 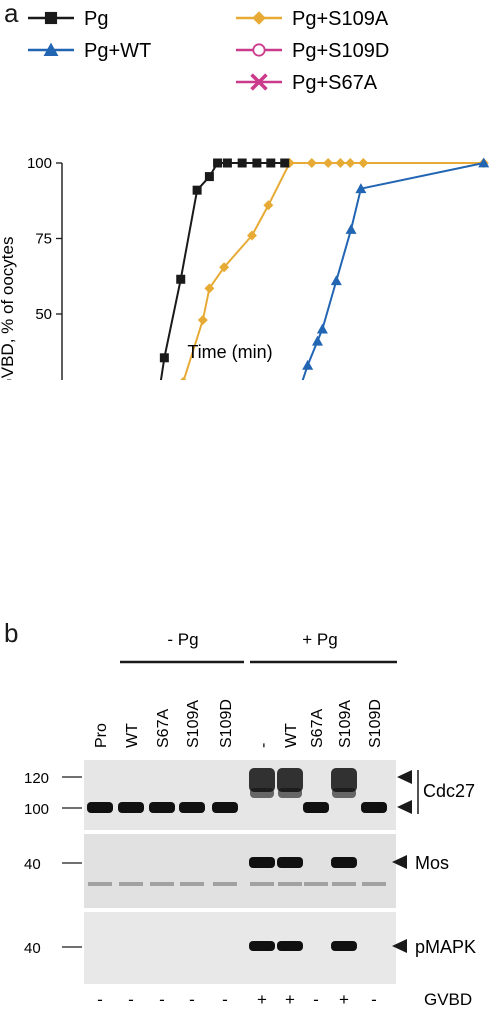 What do you see at coordinates (229, 352) in the screenshot?
I see `x-axis-label: Time (min)` at bounding box center [229, 352].